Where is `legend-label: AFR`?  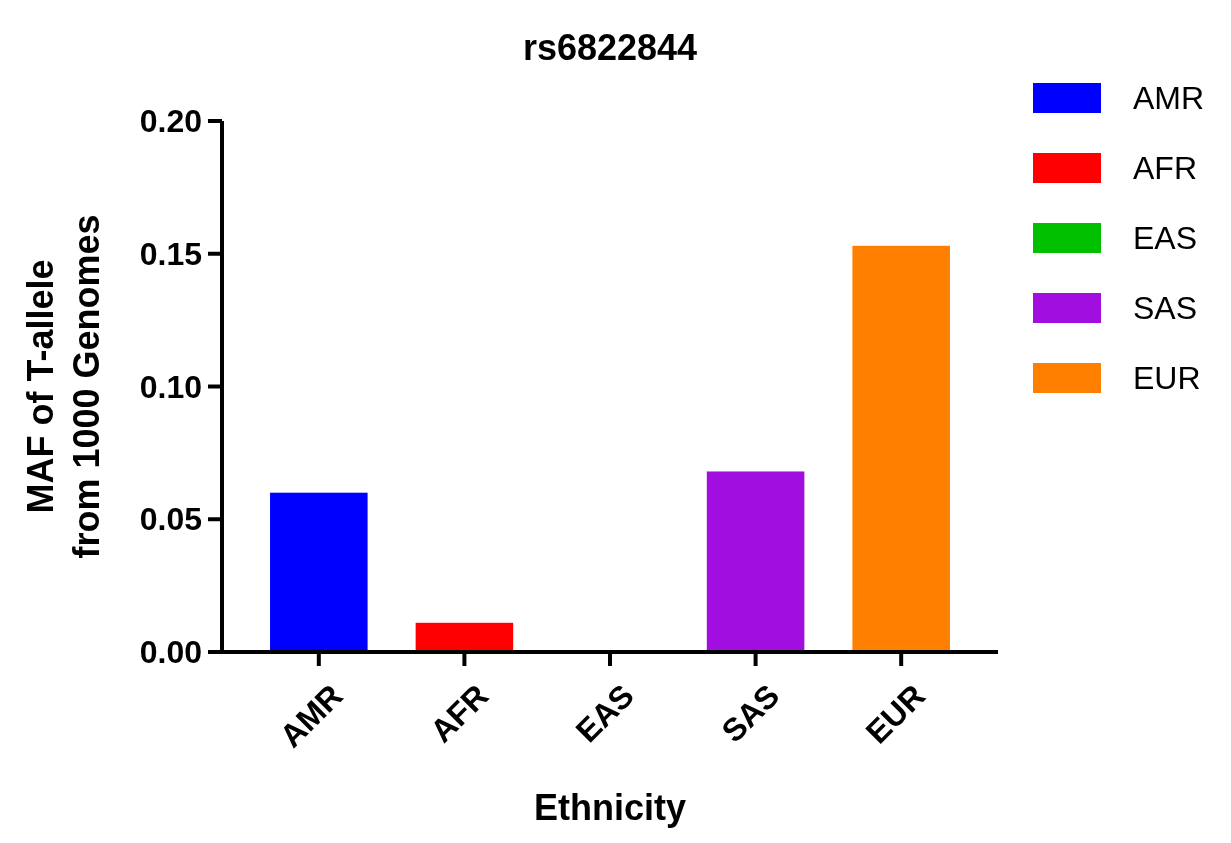
legend-label: AFR is located at coordinates (1165, 168).